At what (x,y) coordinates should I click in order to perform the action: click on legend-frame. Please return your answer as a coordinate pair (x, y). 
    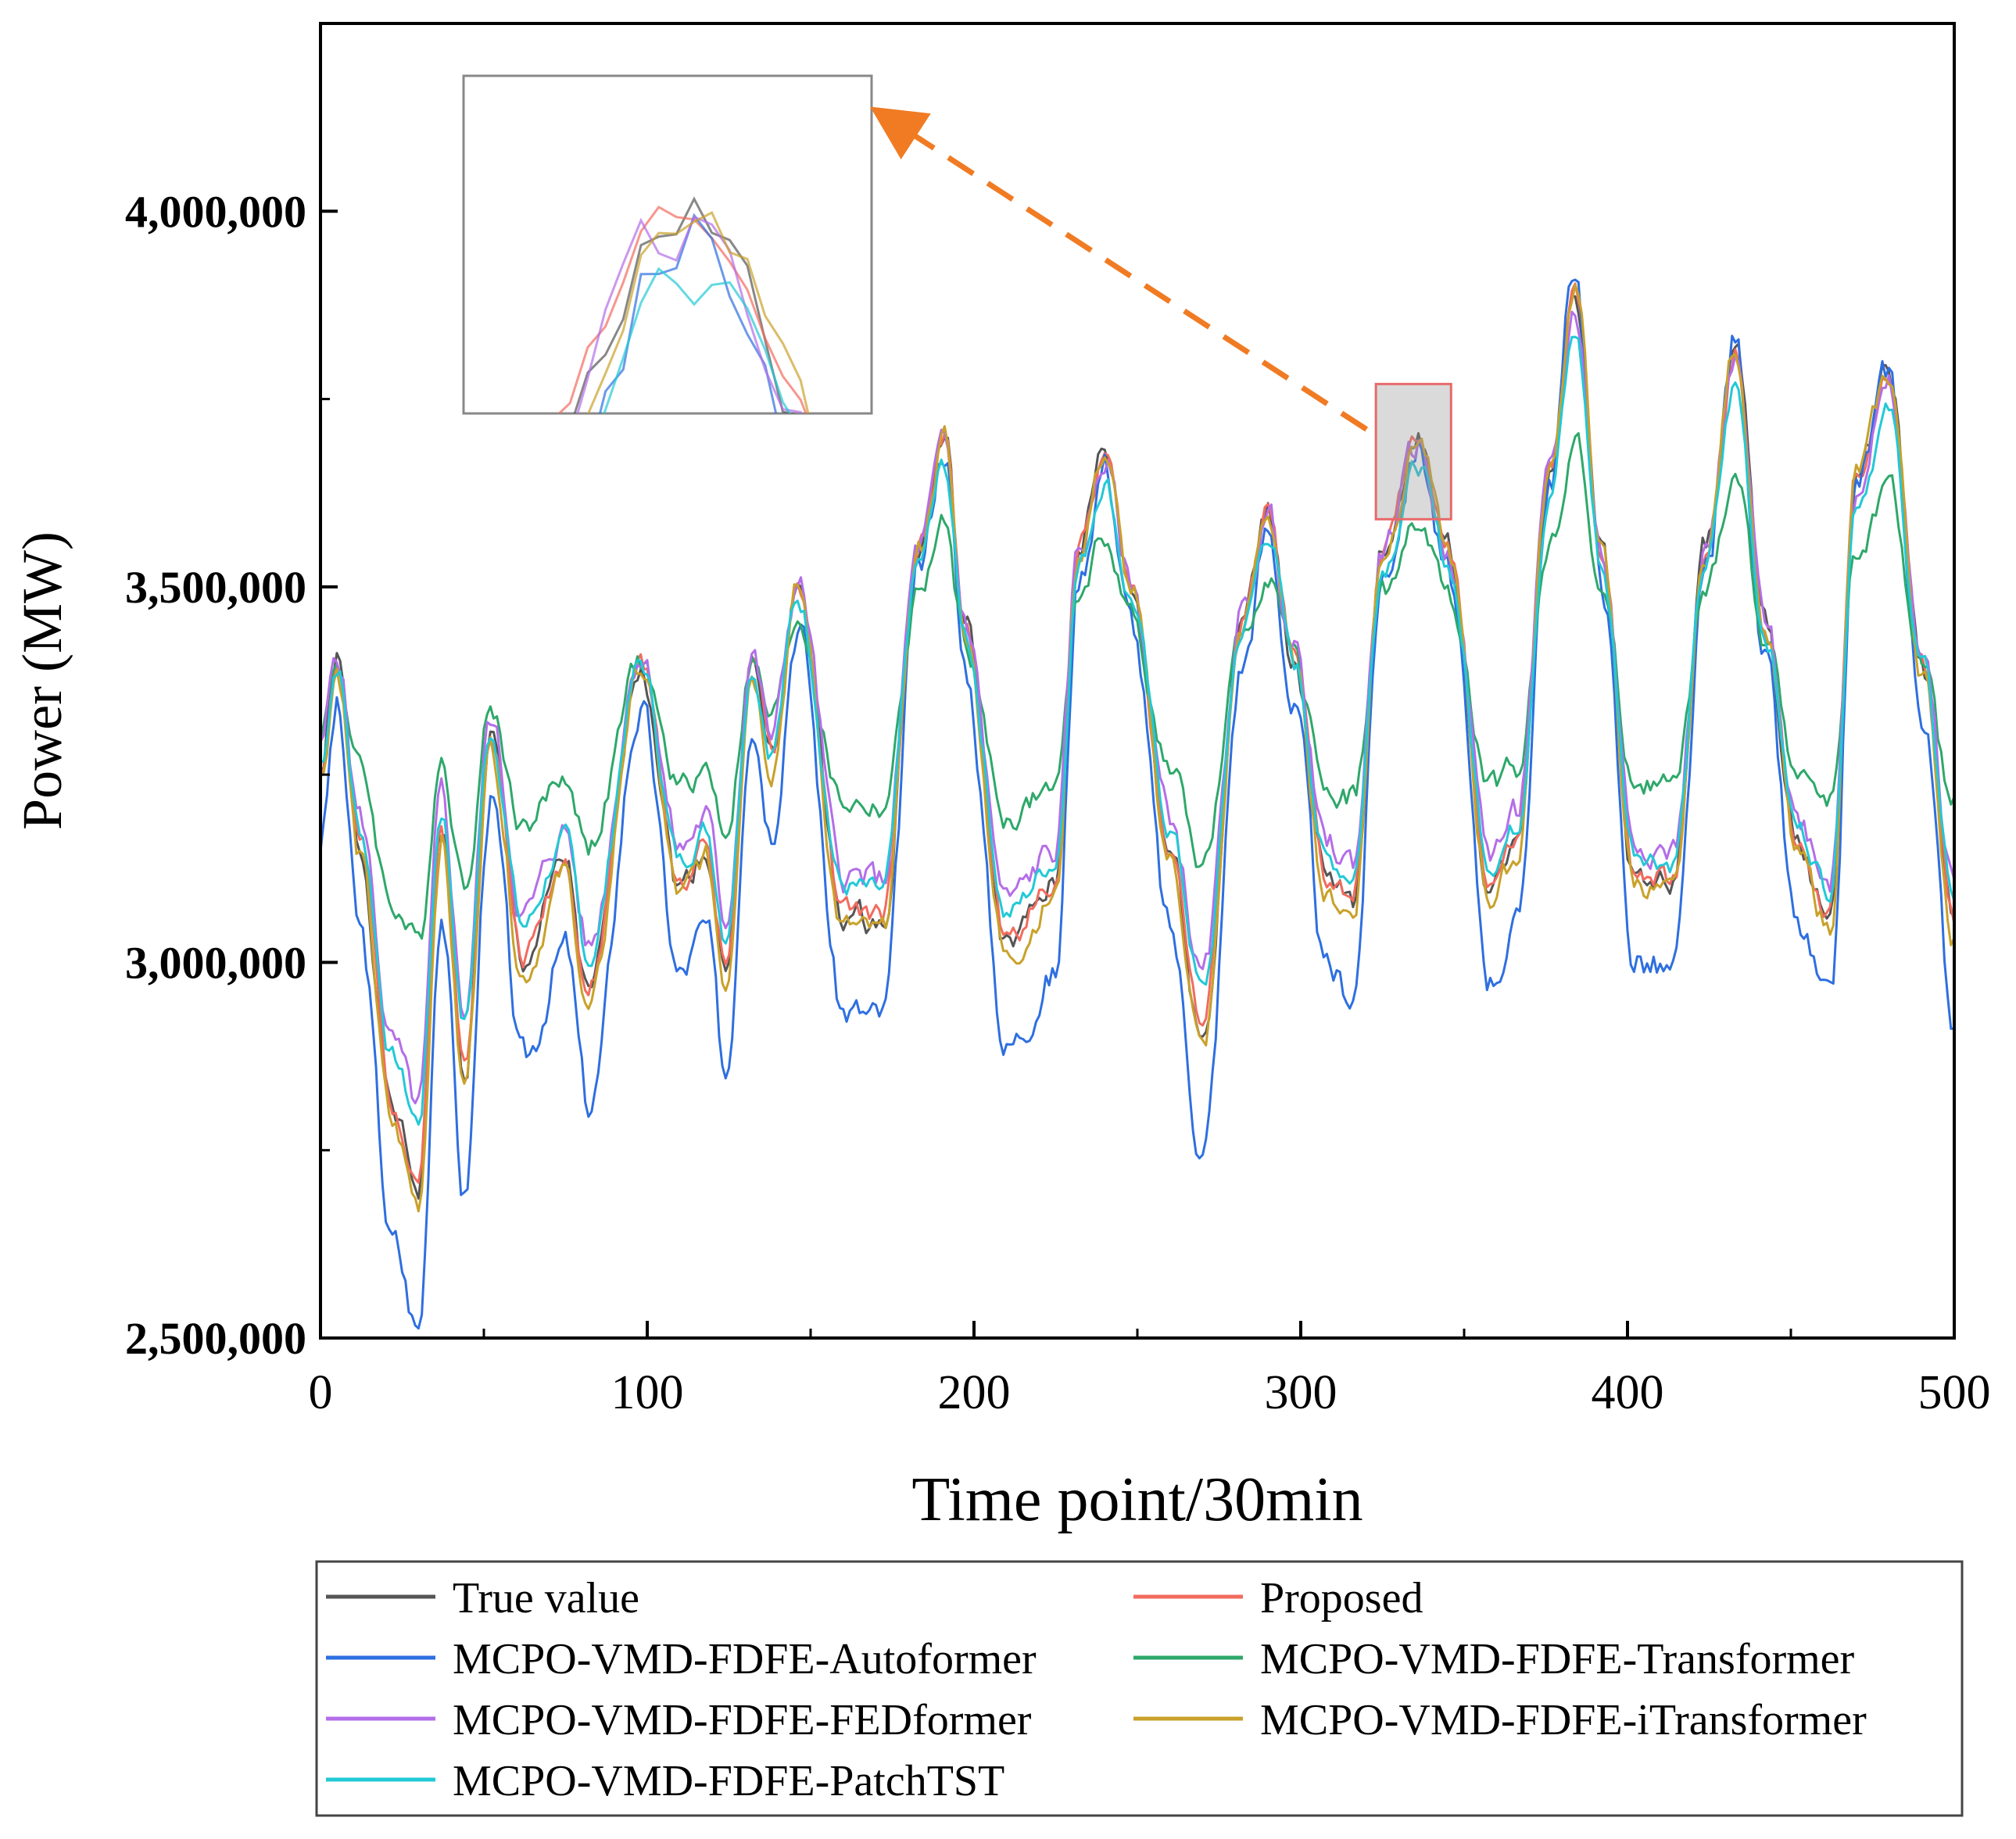
    Looking at the image, I should click on (1139, 1688).